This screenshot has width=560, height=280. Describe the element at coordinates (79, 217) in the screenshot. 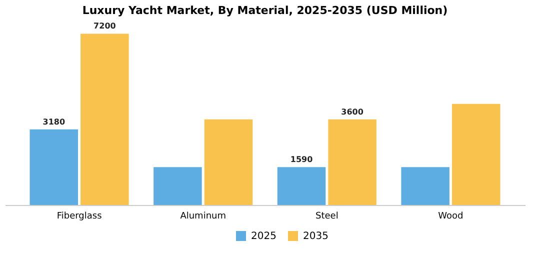

I see `x-tick-label: Fiberglass` at that location.